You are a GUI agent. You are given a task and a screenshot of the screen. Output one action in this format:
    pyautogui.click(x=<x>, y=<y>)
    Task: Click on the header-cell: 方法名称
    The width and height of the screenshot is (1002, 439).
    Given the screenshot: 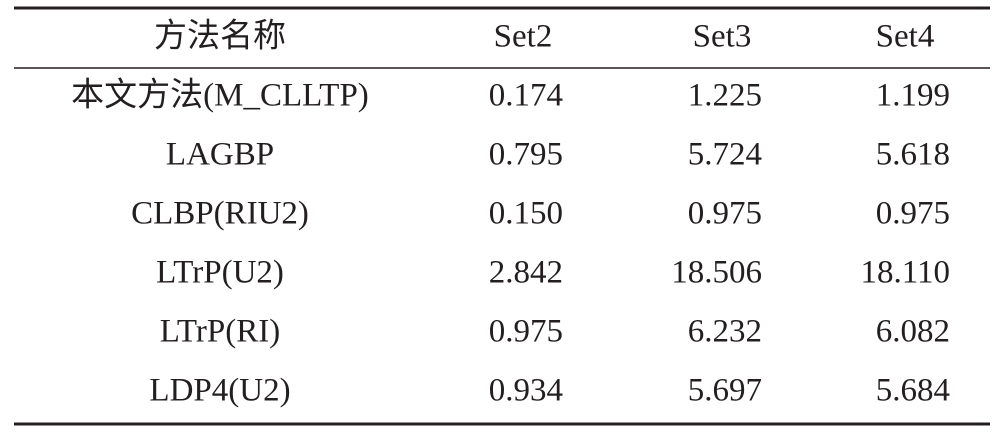 What is the action you would take?
    pyautogui.click(x=220, y=36)
    